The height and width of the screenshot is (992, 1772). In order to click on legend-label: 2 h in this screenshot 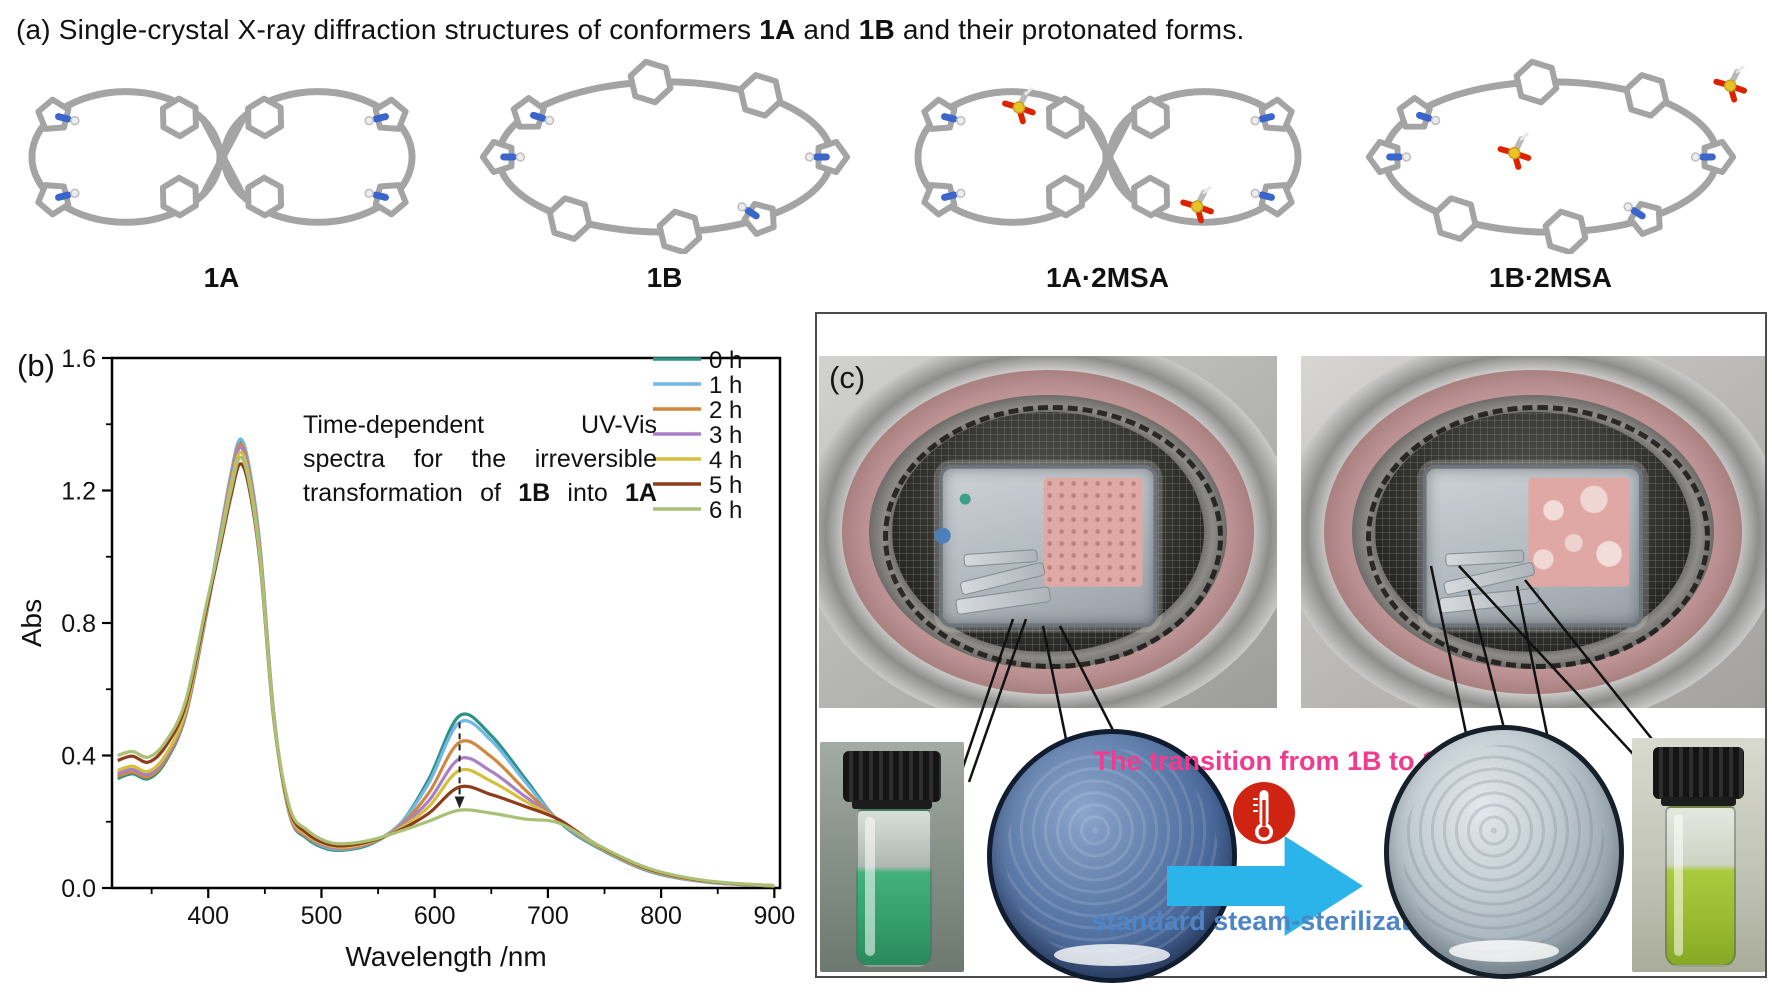, I will do `click(725, 410)`.